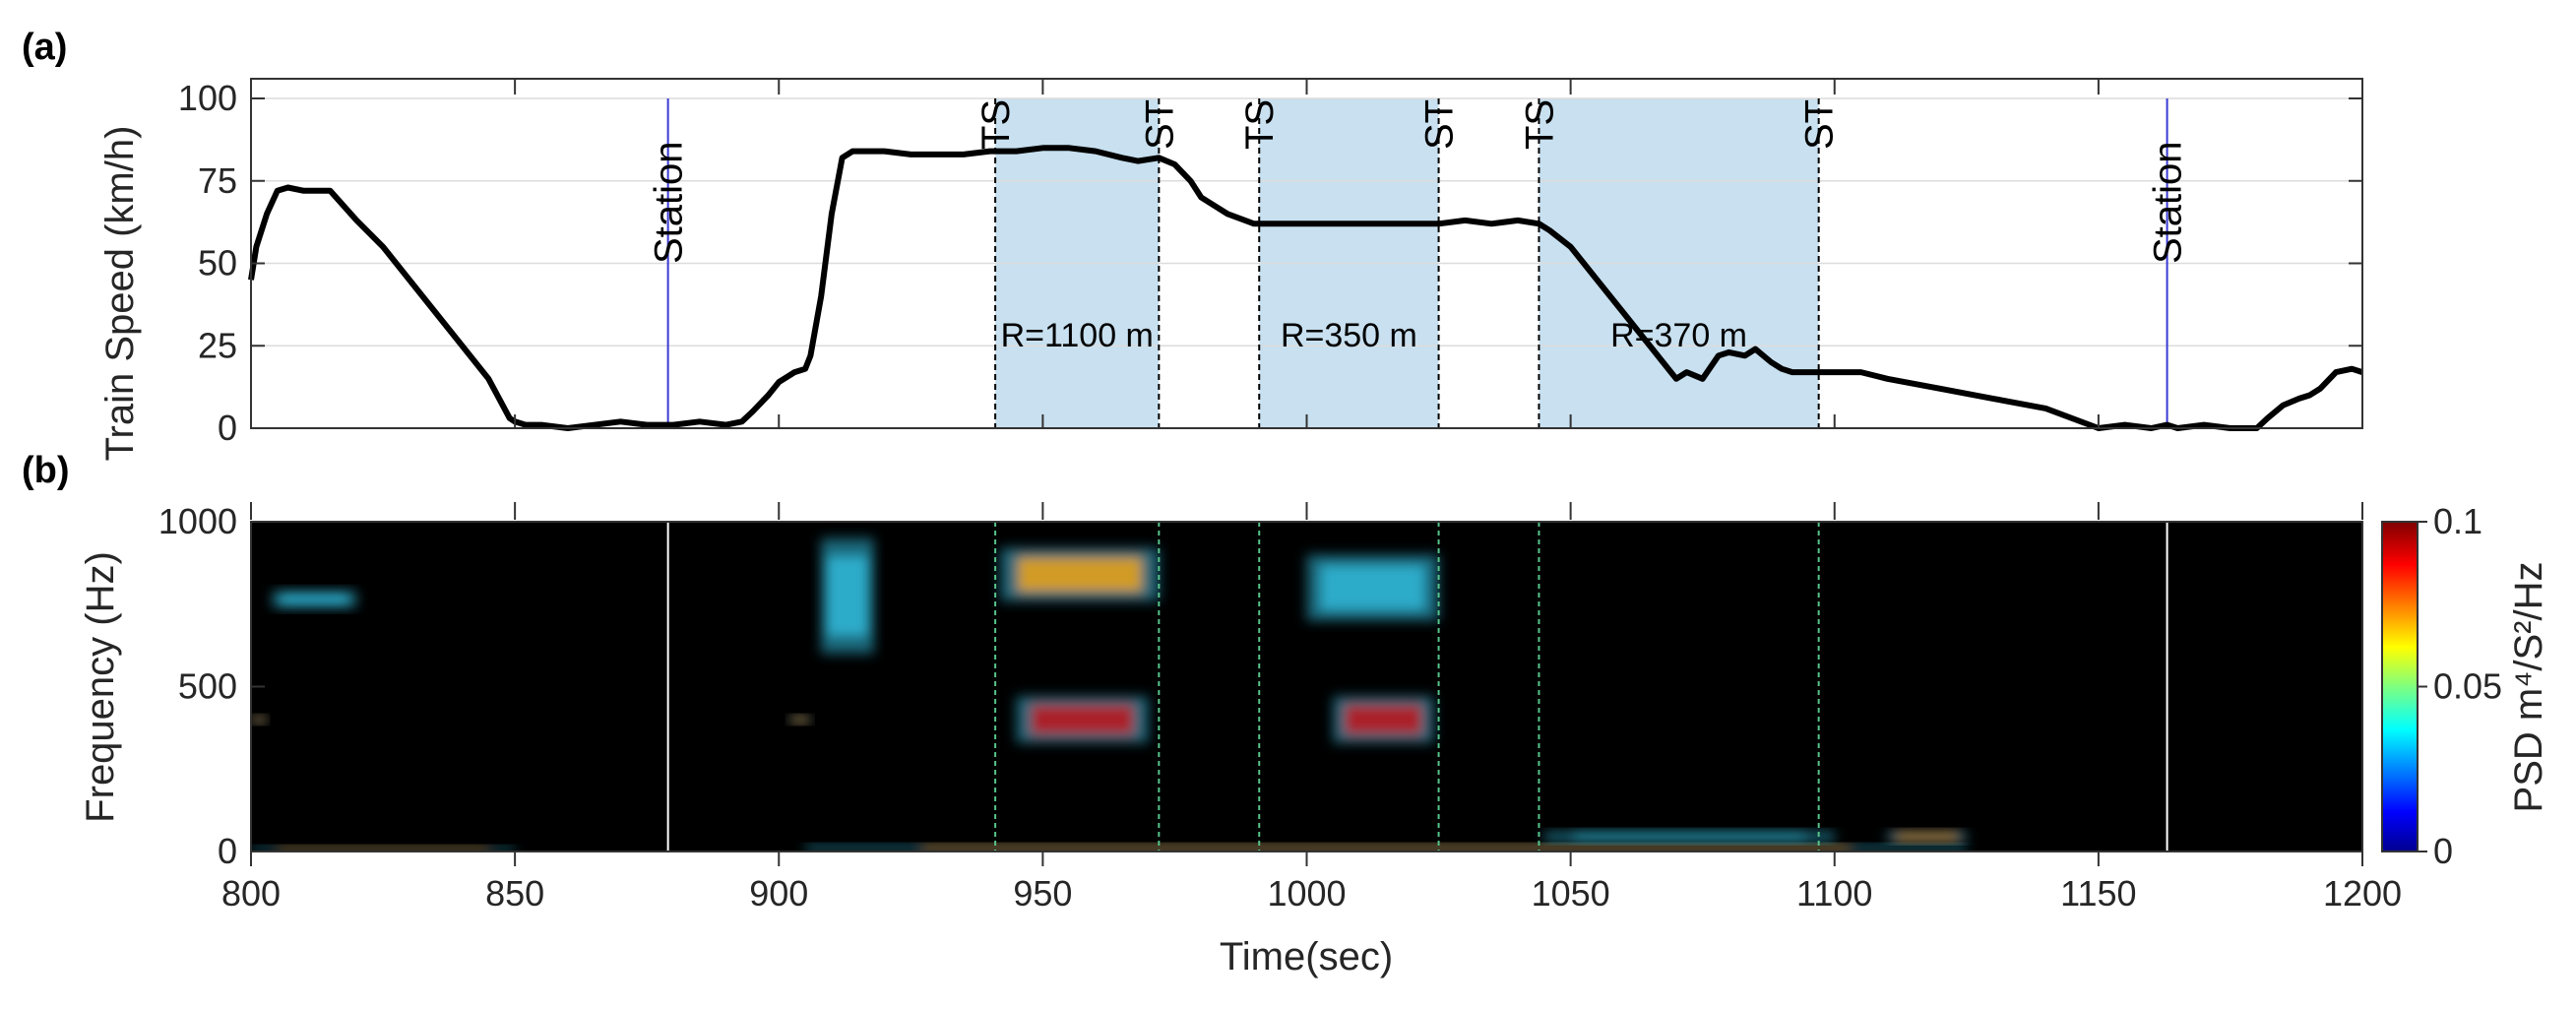 Image resolution: width=2576 pixels, height=1009 pixels. What do you see at coordinates (514, 894) in the screenshot?
I see `xtick-label-850: 850` at bounding box center [514, 894].